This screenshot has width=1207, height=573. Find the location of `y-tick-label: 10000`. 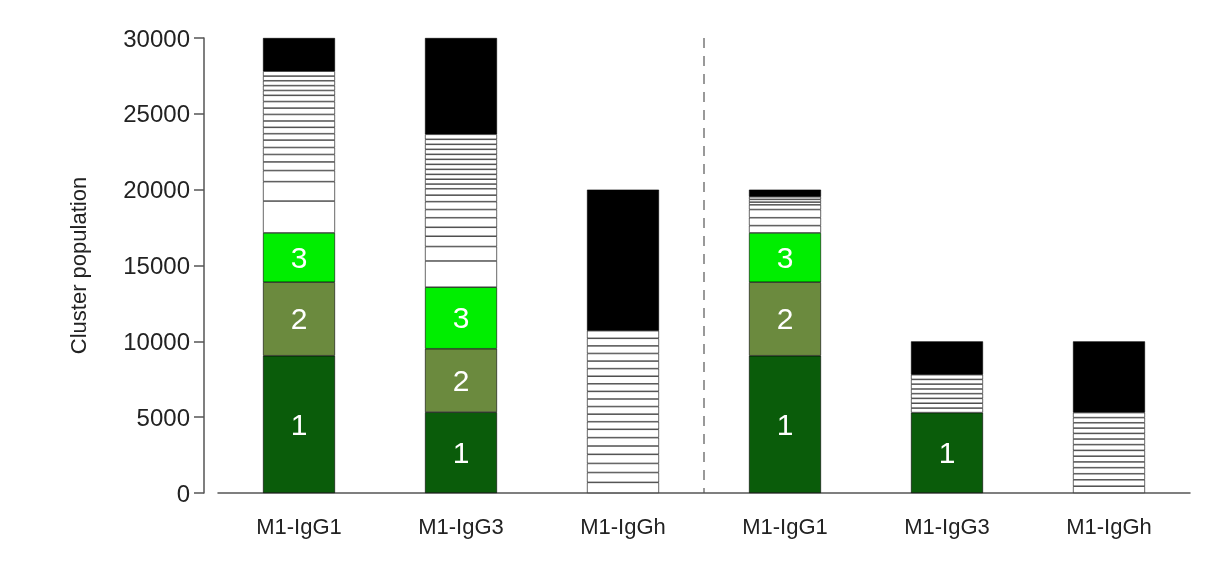

y-tick-label: 10000 is located at coordinates (156, 341).